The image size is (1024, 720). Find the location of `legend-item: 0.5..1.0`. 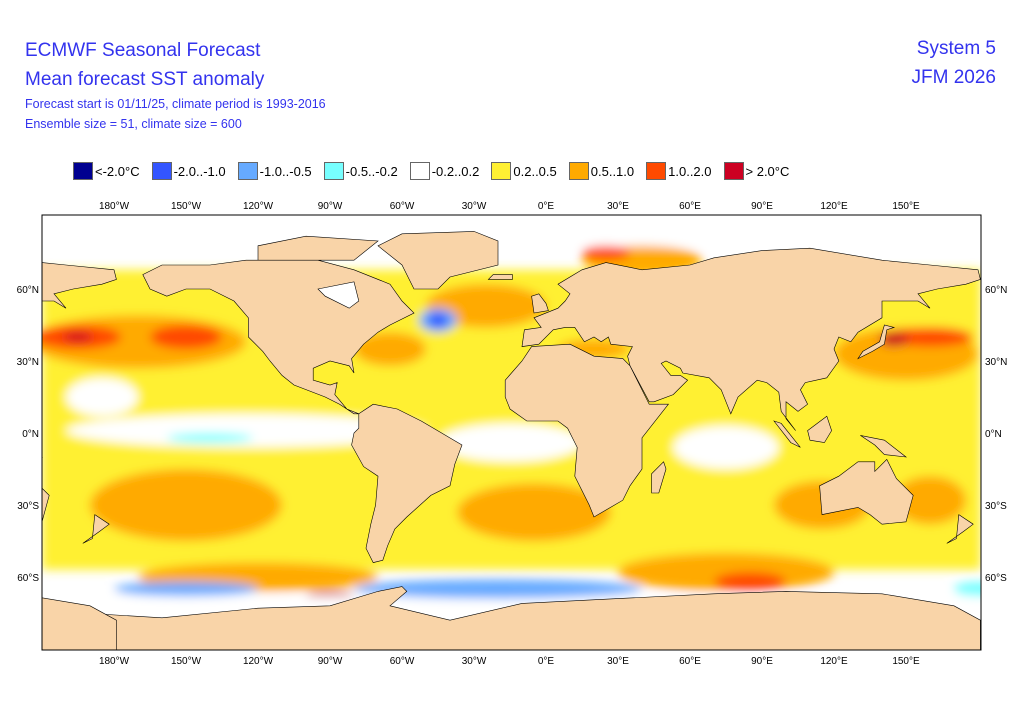

legend-item: 0.5..1.0 is located at coordinates (601, 171).